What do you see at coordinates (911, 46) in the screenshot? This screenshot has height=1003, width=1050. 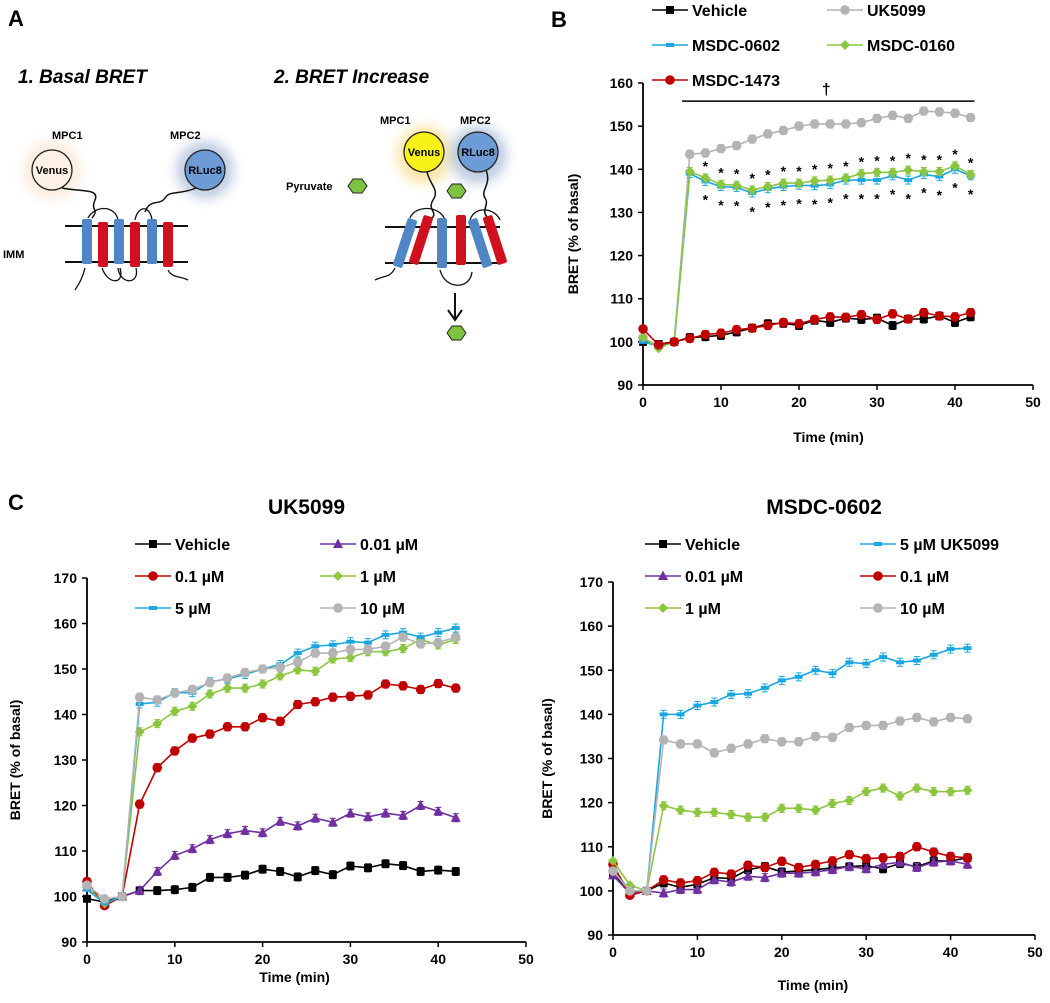 I see `legend-label: MSDC-0160` at bounding box center [911, 46].